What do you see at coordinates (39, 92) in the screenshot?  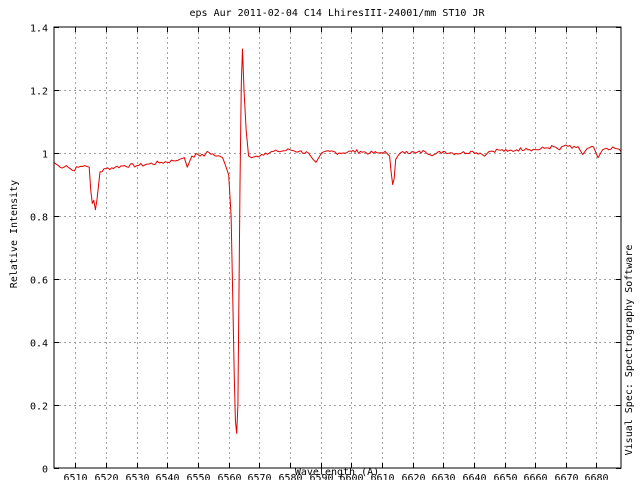 I see `y-tick-label: 1.2` at bounding box center [39, 92].